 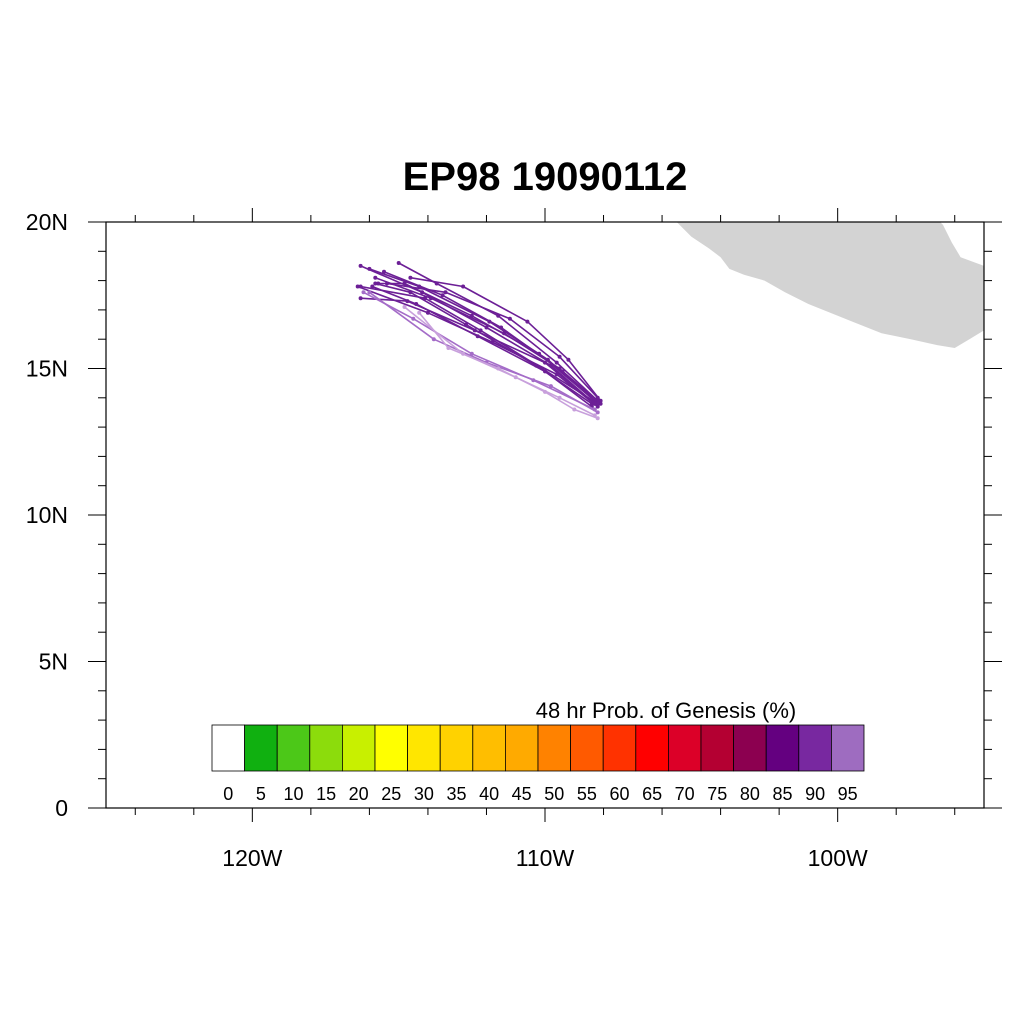 I want to click on track-3-point, so click(x=375, y=277).